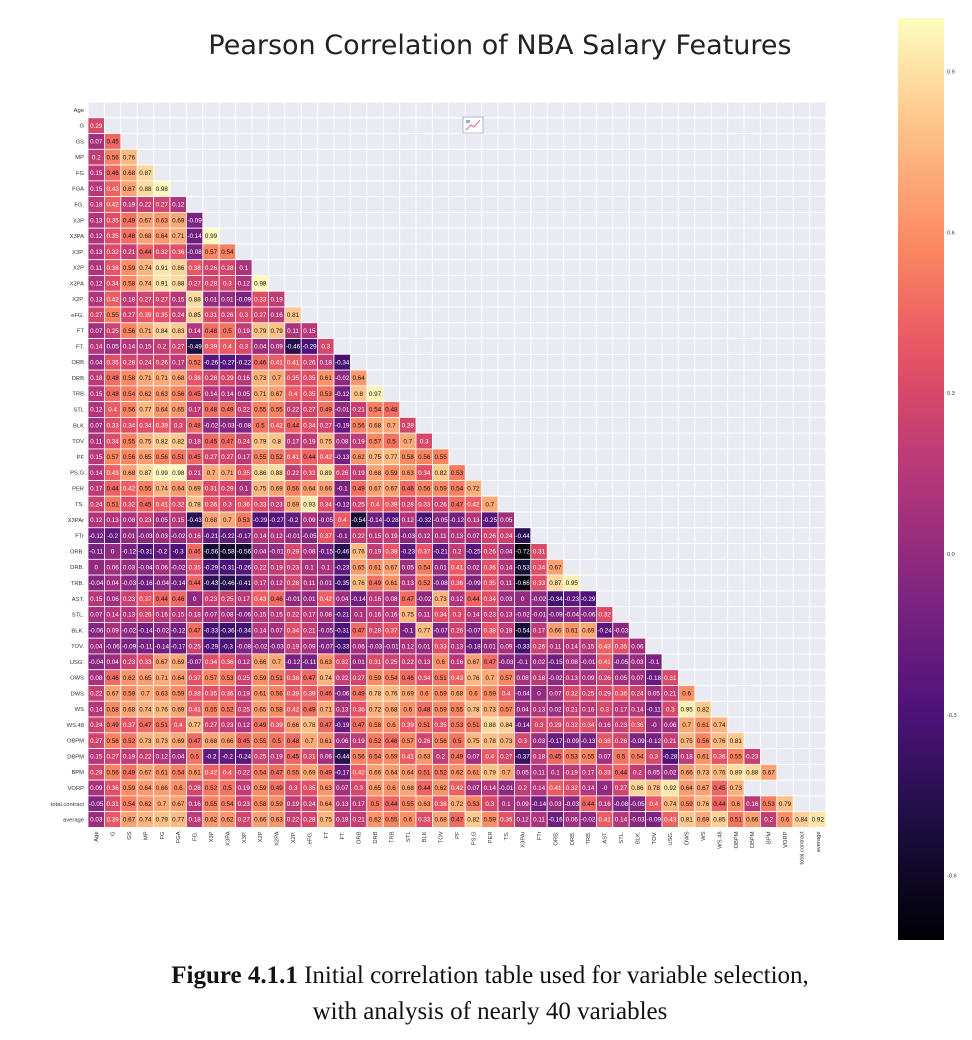 The height and width of the screenshot is (1040, 972). I want to click on cell-value-label: -0.04, so click(145, 567).